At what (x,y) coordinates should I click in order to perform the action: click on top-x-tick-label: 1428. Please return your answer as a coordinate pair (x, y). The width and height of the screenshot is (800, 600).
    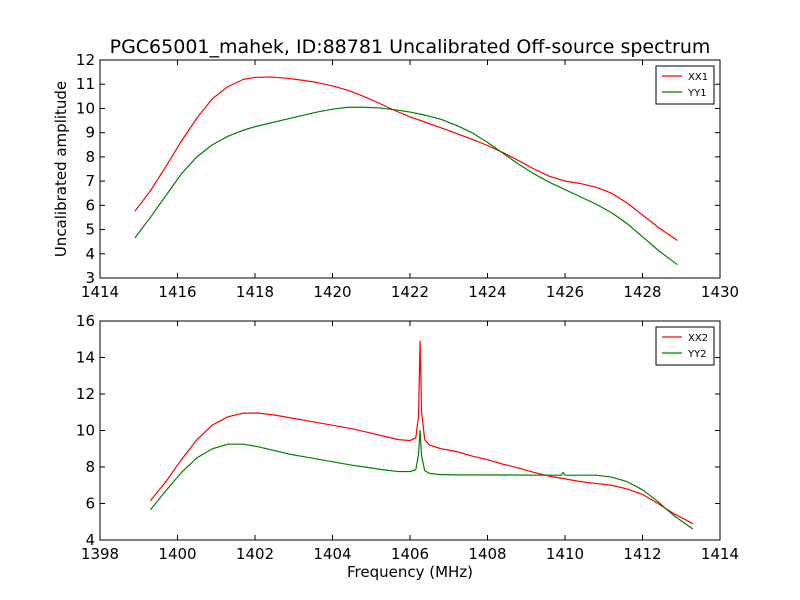
    Looking at the image, I should click on (642, 292).